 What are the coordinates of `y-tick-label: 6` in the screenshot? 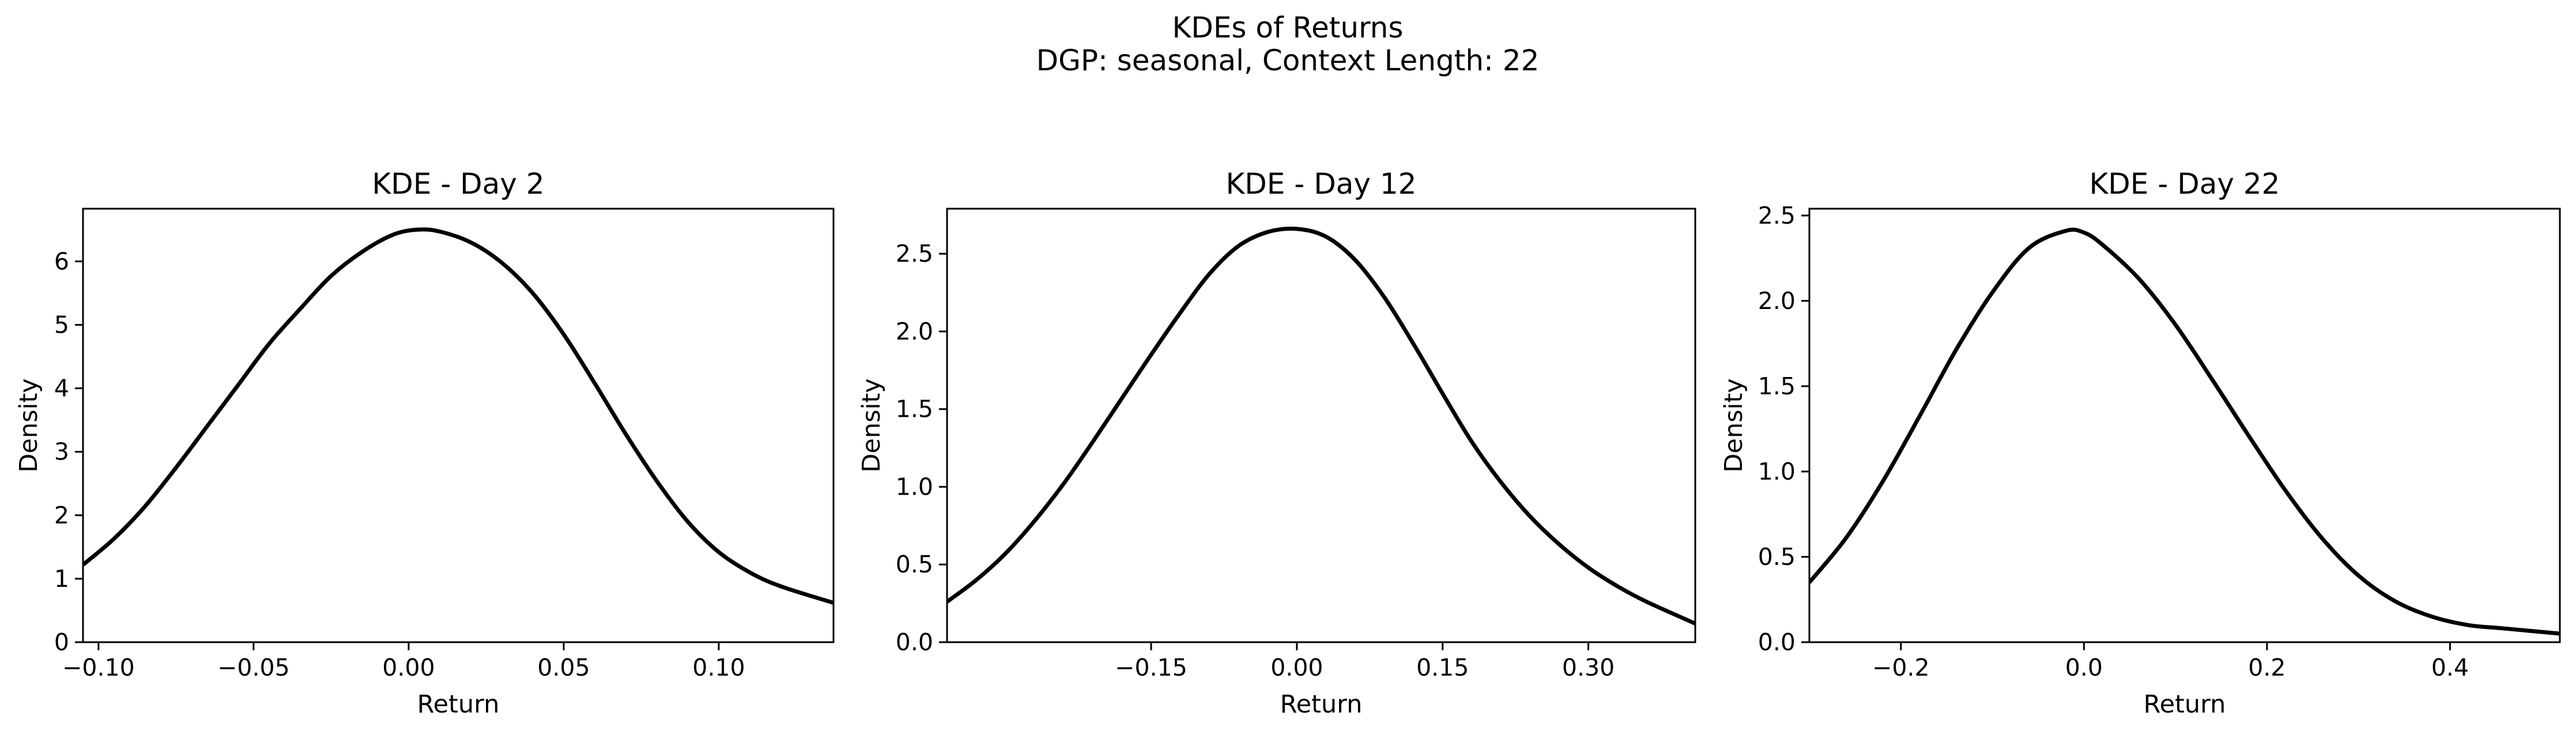 It's located at (61, 261).